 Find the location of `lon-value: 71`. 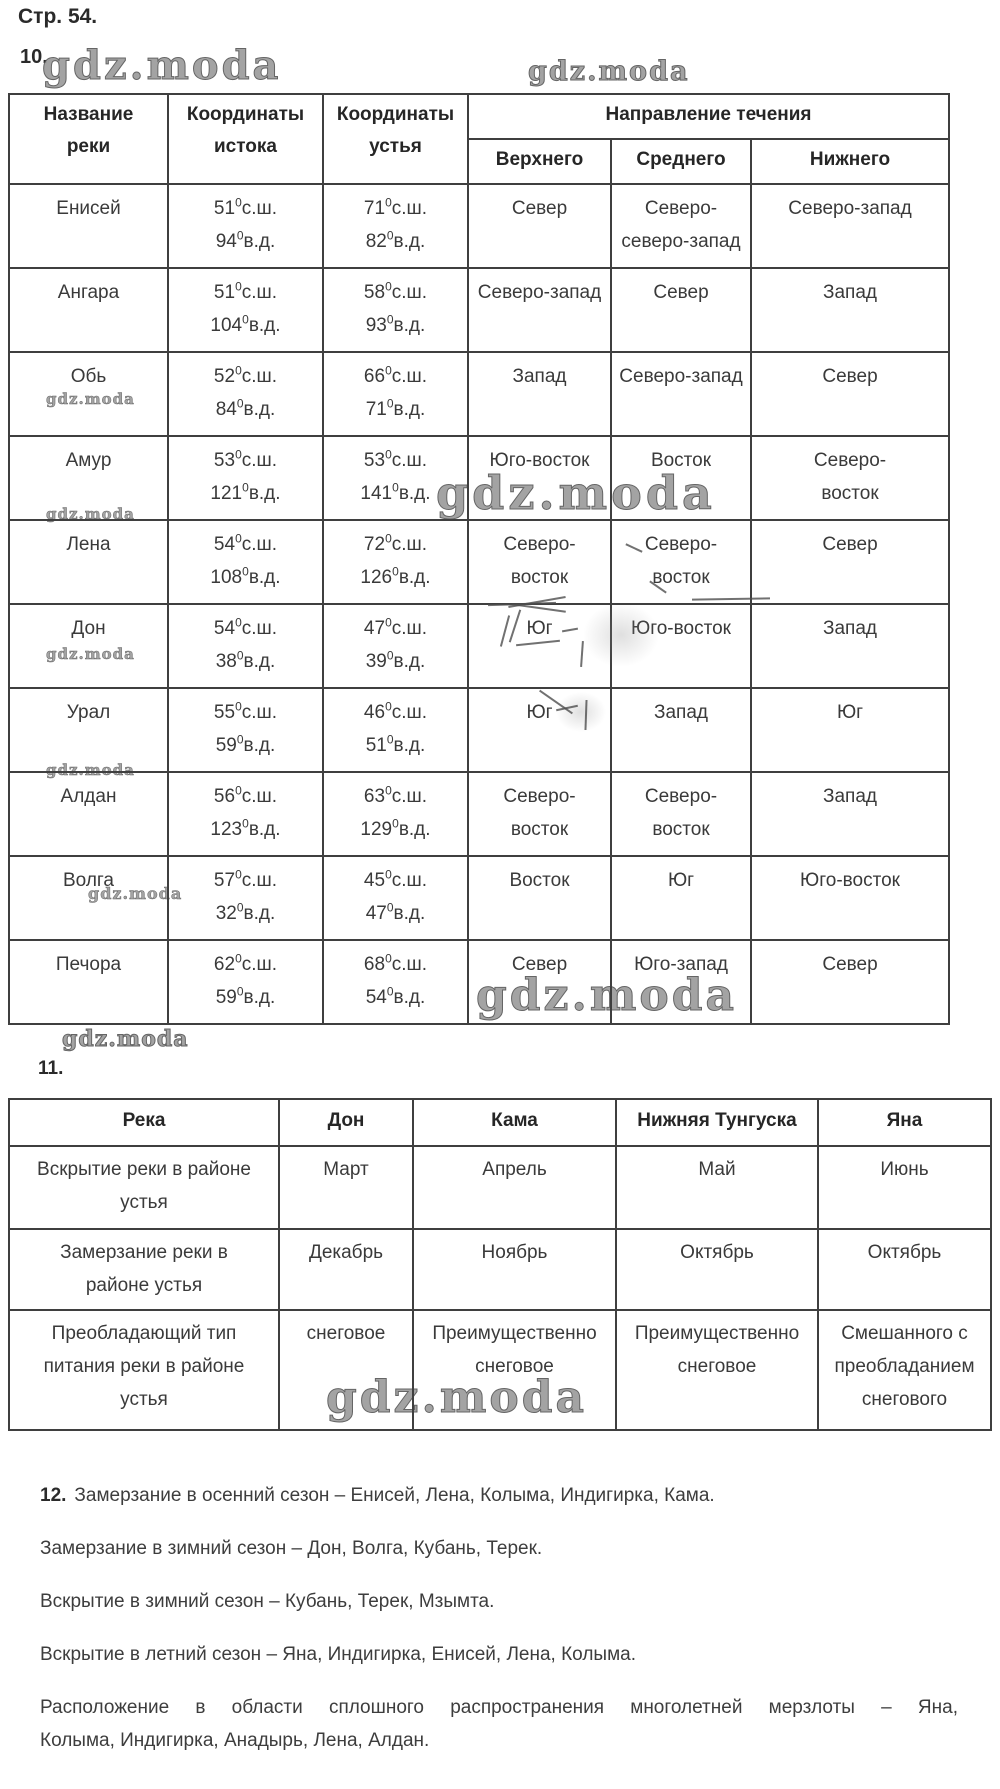

lon-value: 71 is located at coordinates (376, 409).